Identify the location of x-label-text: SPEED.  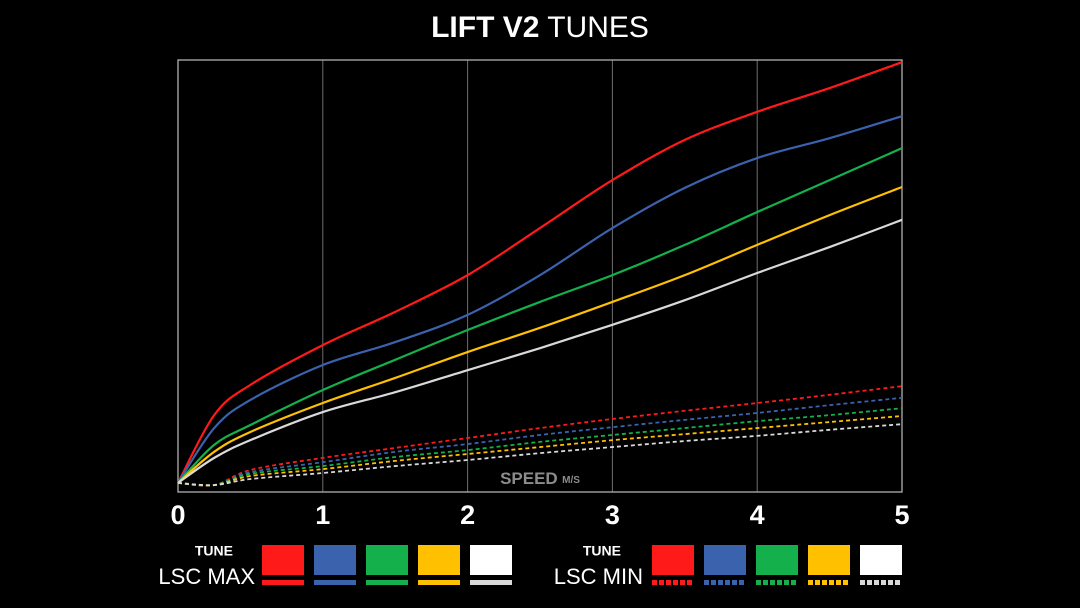
(529, 478).